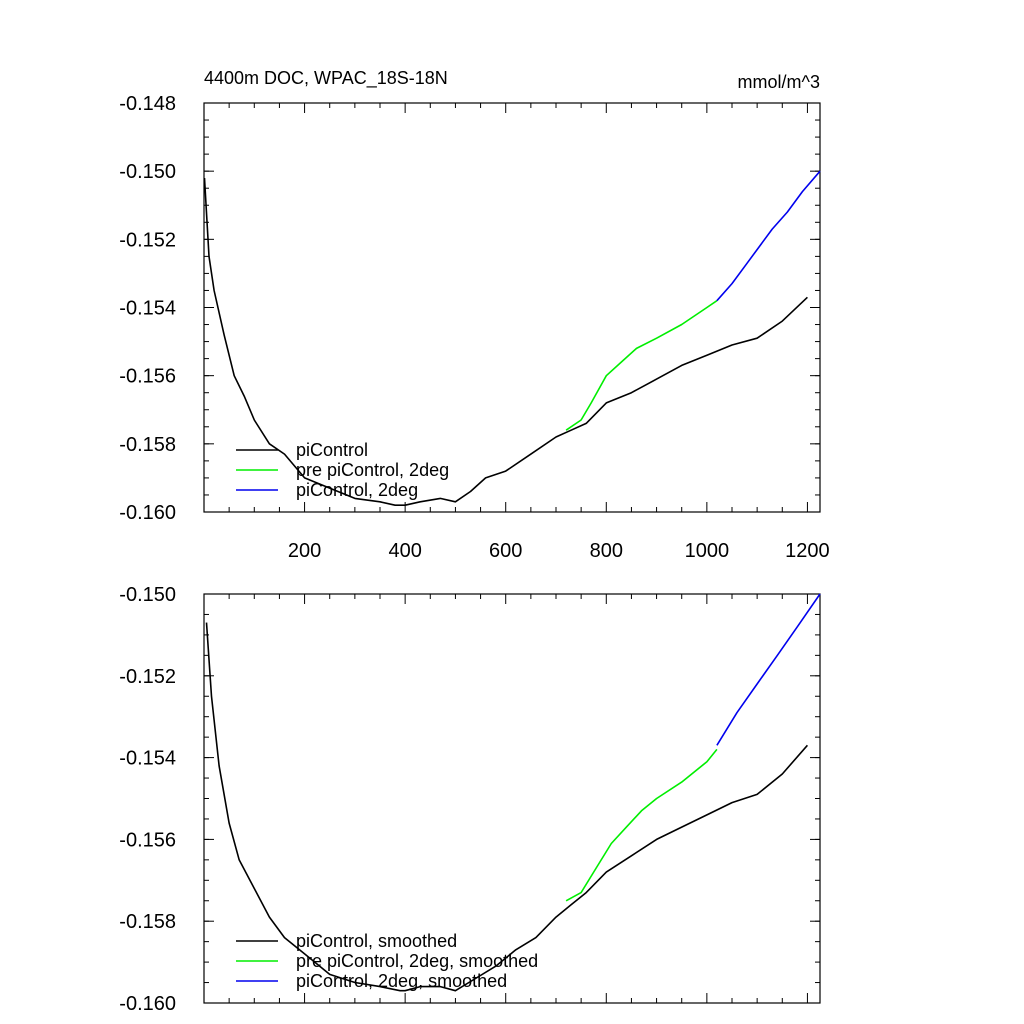  Describe the element at coordinates (606, 551) in the screenshot. I see `x-tick-label: 800` at that location.